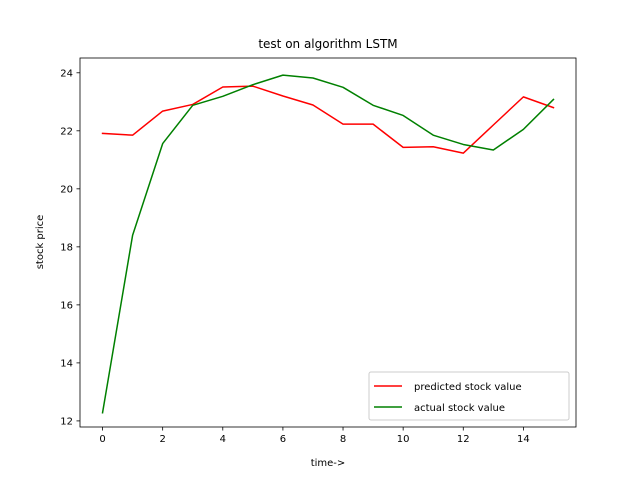  What do you see at coordinates (66, 73) in the screenshot?
I see `y-tick-label: 24` at bounding box center [66, 73].